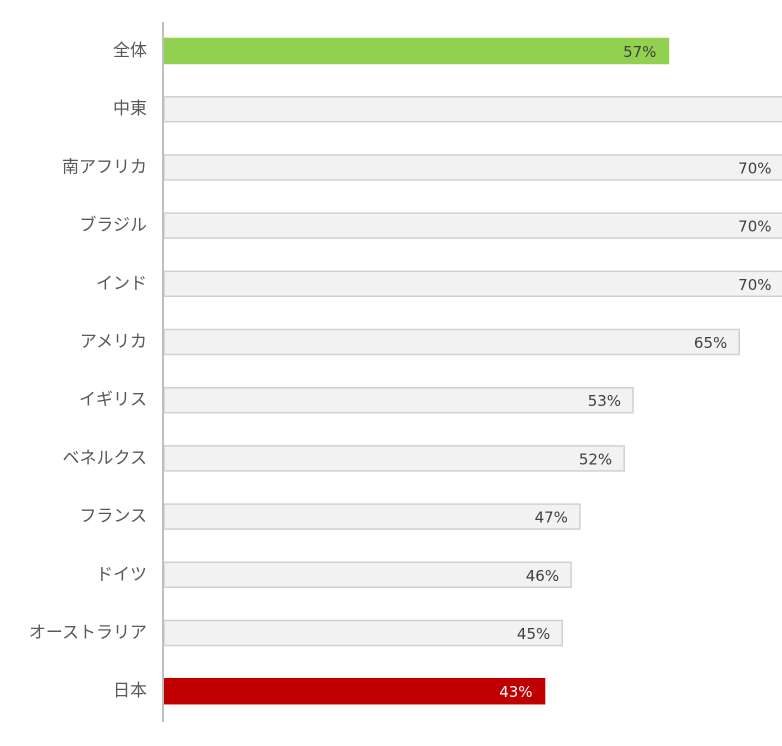  What do you see at coordinates (130, 51) in the screenshot?
I see `category-label-0: 全体` at bounding box center [130, 51].